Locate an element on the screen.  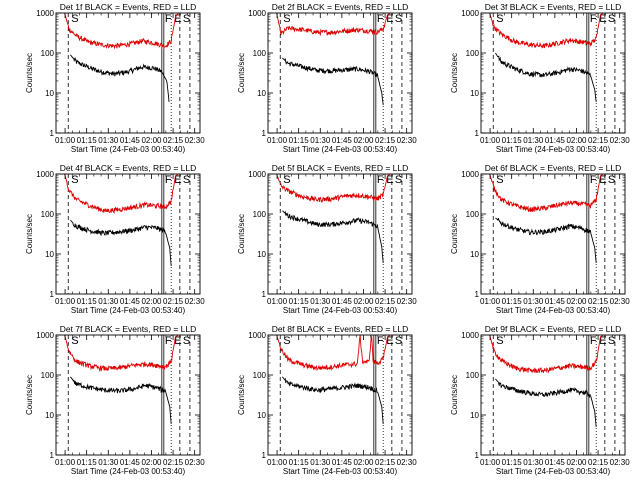
panel-title: Det 4f BLACK = Events, RED = LLD is located at coordinates (128, 168).